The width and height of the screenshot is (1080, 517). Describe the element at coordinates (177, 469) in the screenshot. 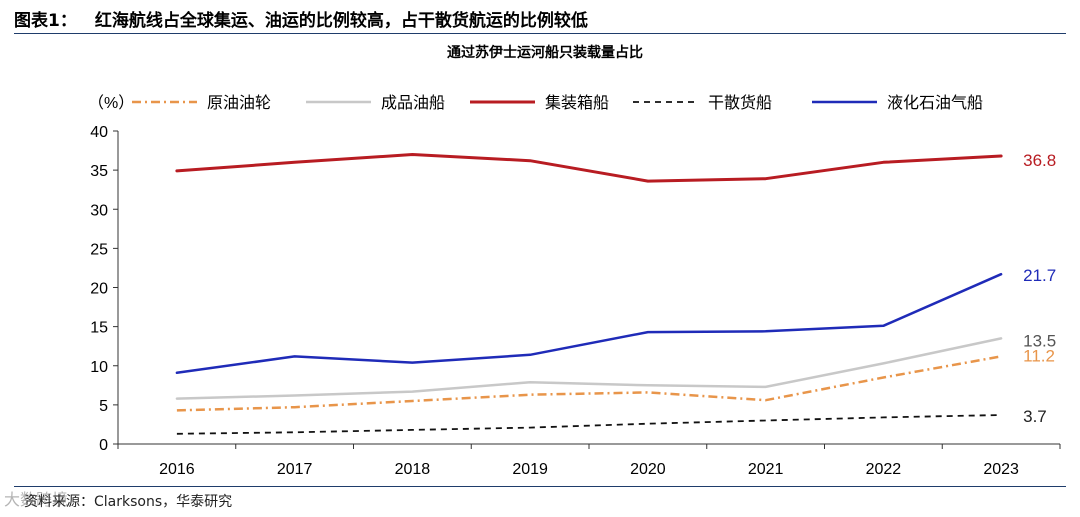

I see `x-tick-label: 2016` at that location.